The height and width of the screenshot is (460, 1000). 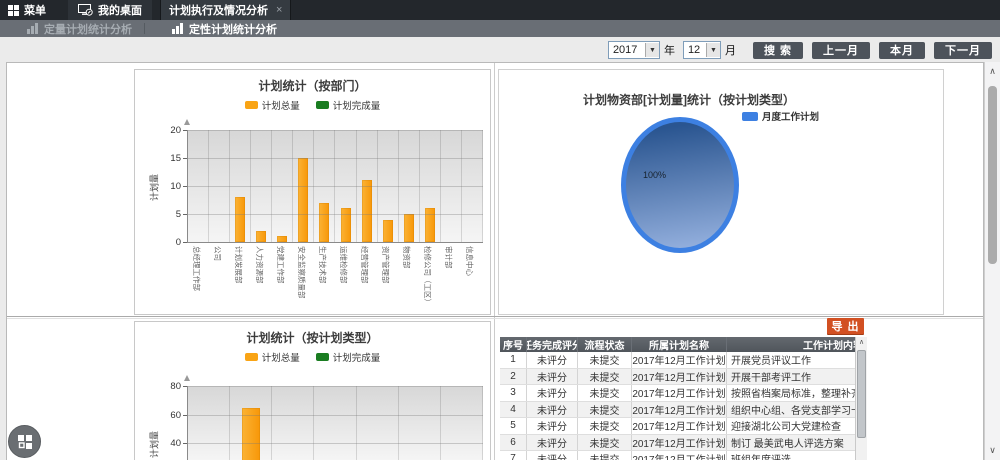 I want to click on pie-slice-monthly-plan, so click(x=680, y=185).